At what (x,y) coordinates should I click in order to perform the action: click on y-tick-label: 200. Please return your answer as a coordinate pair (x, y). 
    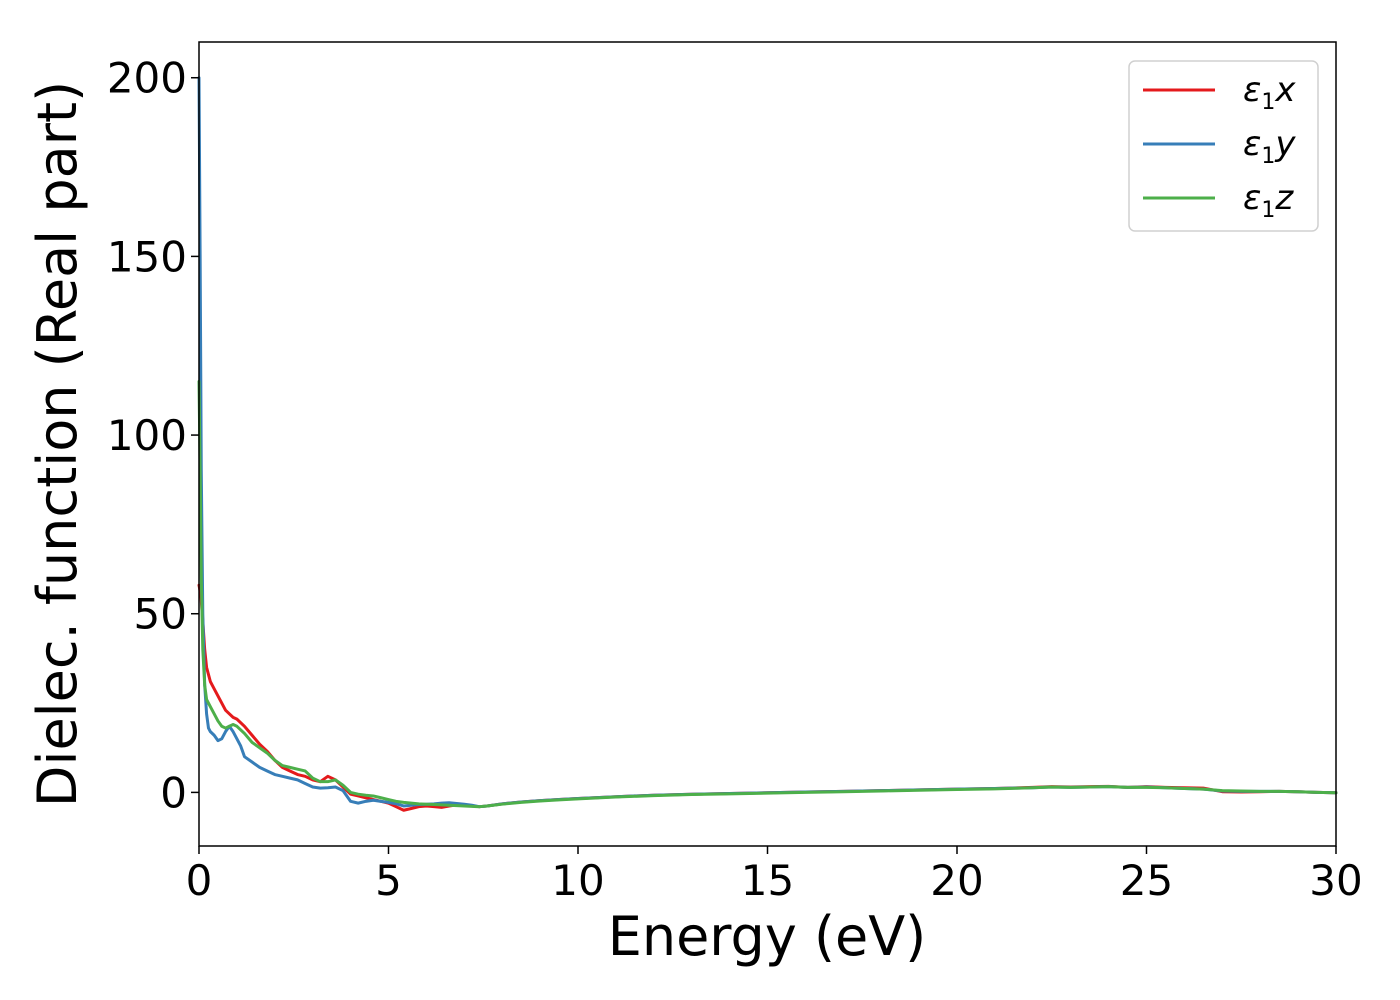
    Looking at the image, I should click on (147, 78).